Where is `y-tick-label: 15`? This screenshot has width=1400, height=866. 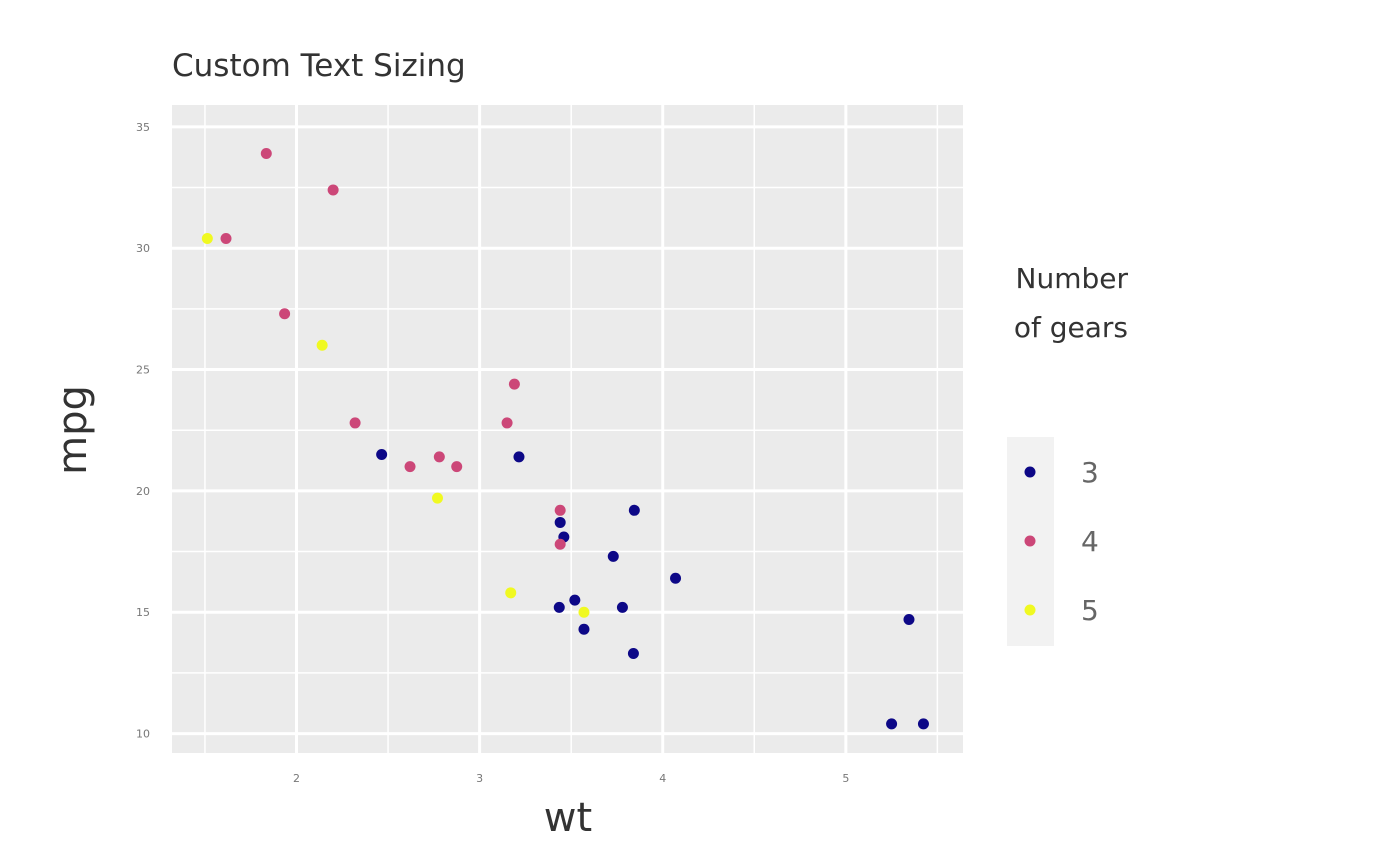
y-tick-label: 15 is located at coordinates (143, 612).